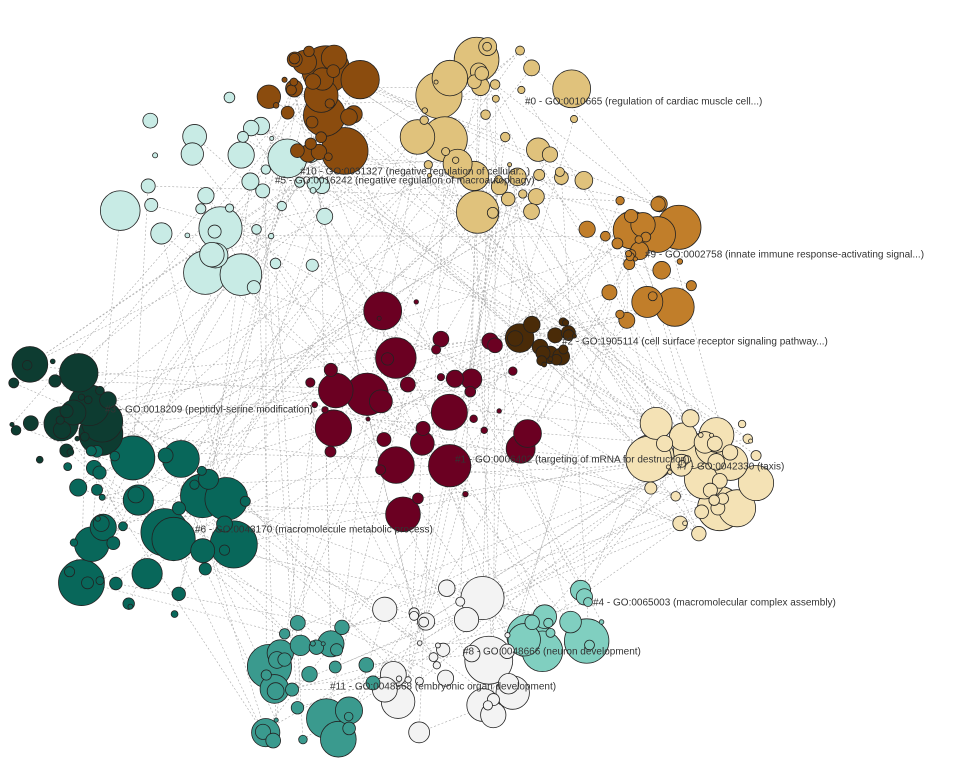 Image resolution: width=956 pixels, height=784 pixels. Describe the element at coordinates (552, 652) in the screenshot. I see `cluster-label: #8 - GO:0048666 (neuron development)` at that location.